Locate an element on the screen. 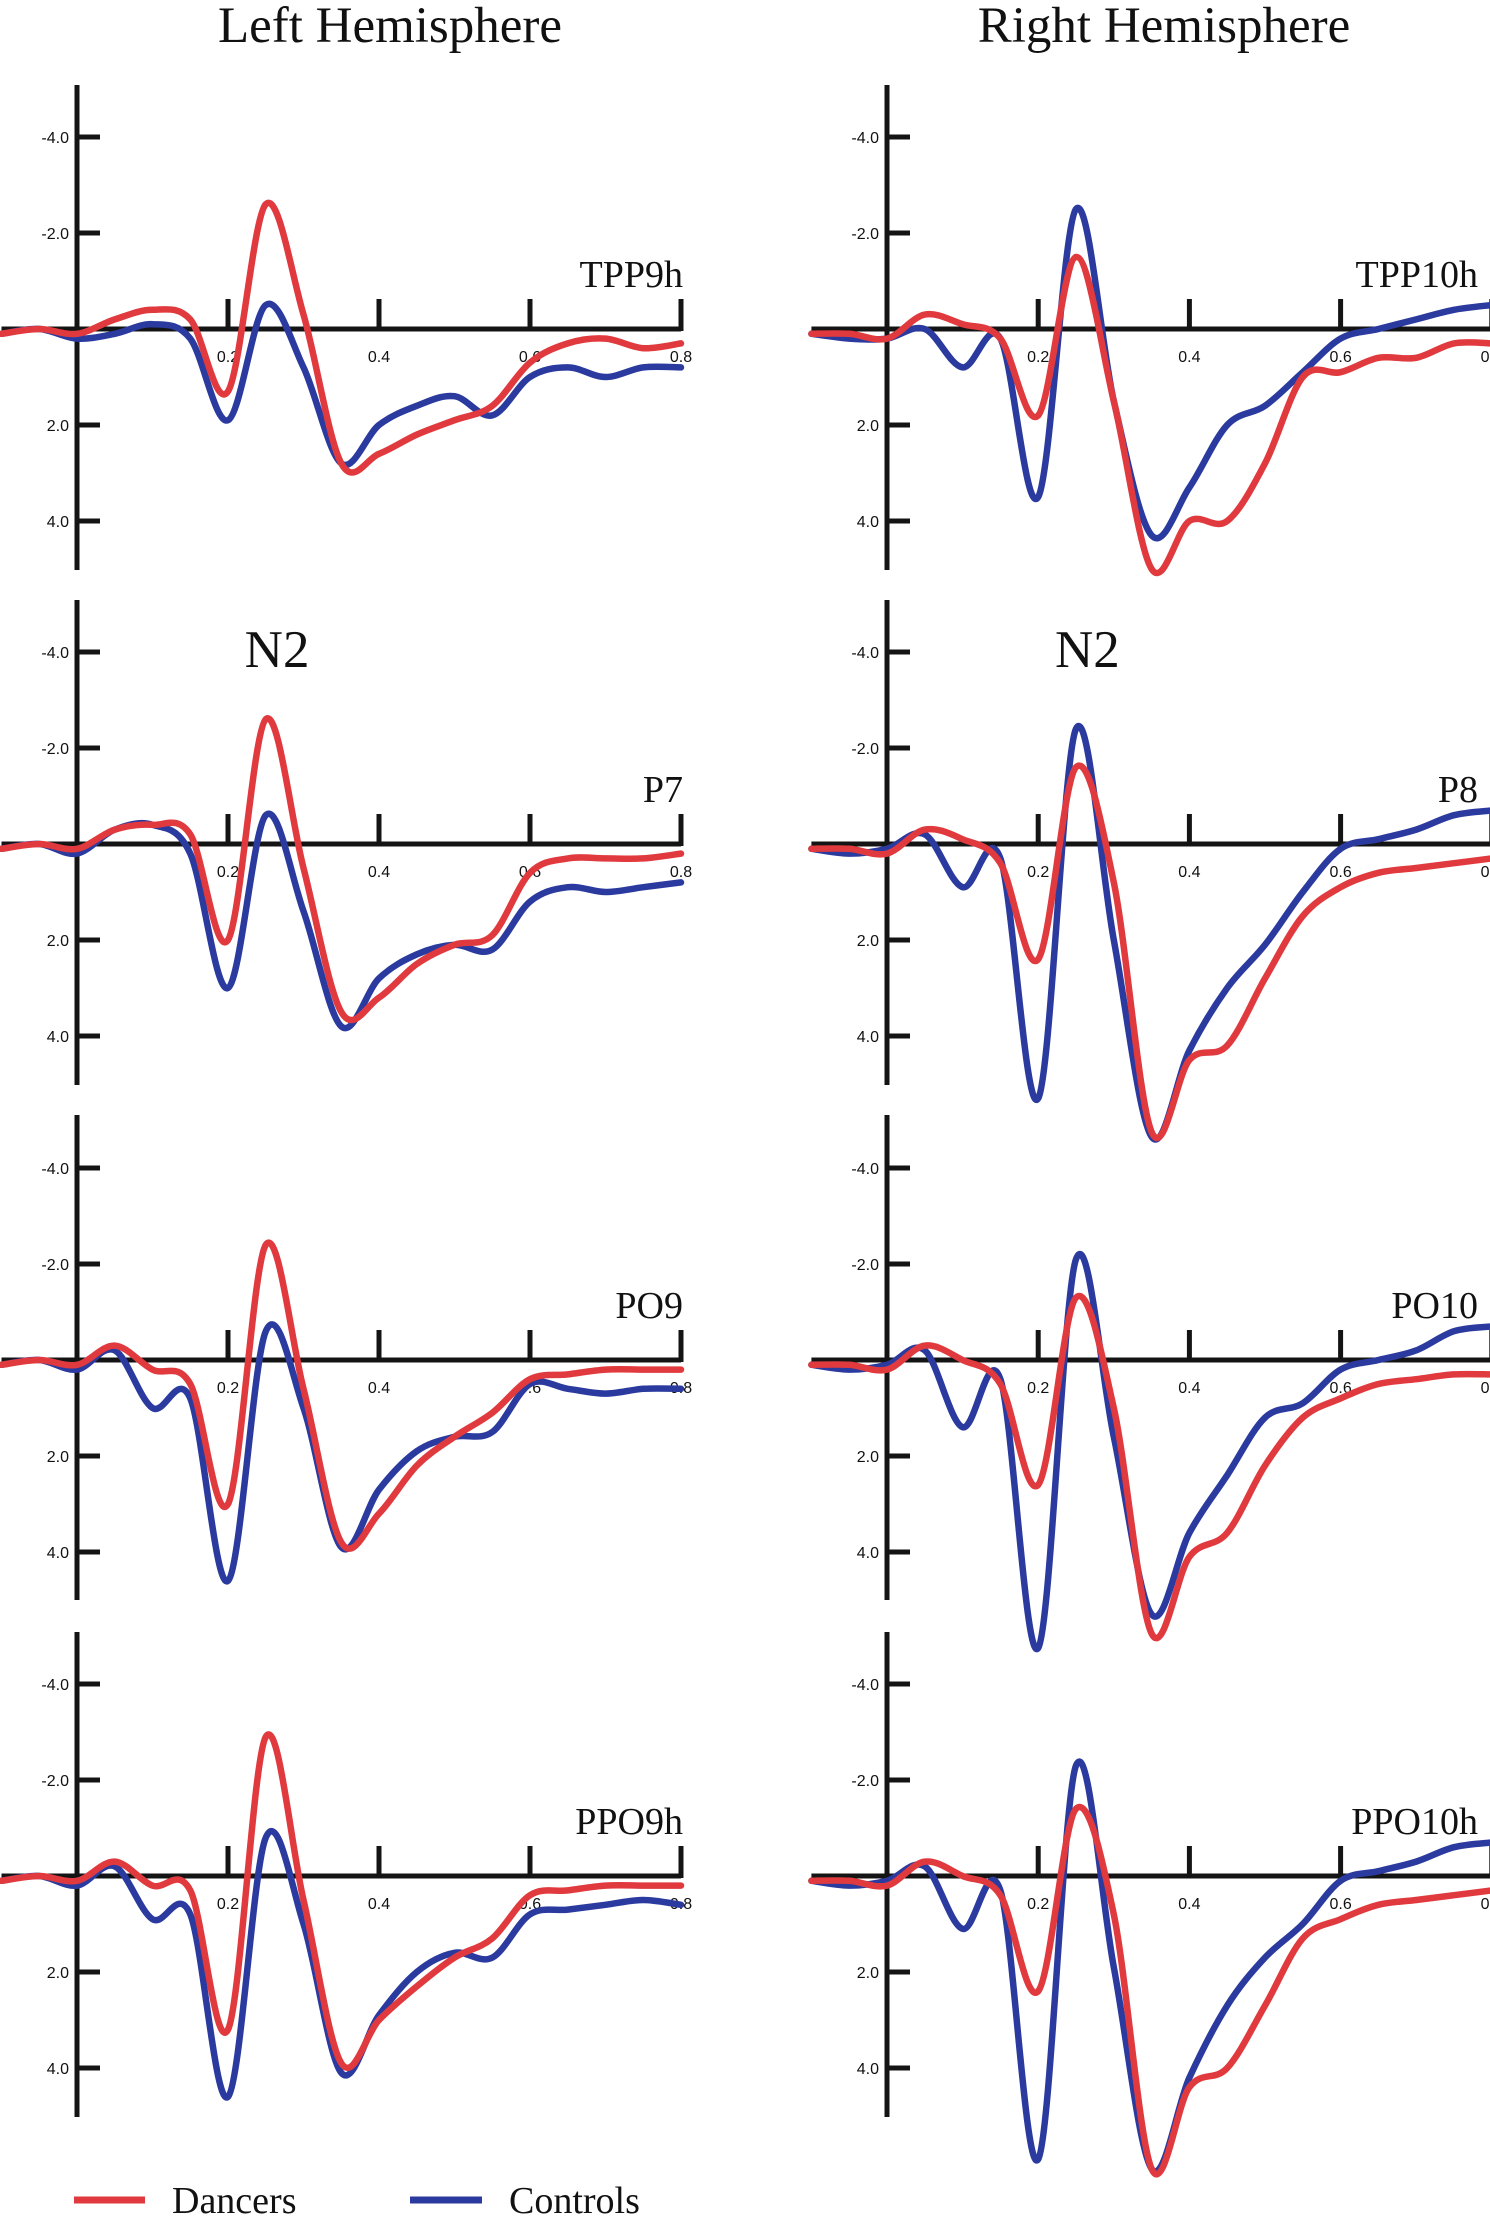 Image resolution: width=1490 pixels, height=2221 pixels. electrode-label: PPO9h is located at coordinates (629, 1822).